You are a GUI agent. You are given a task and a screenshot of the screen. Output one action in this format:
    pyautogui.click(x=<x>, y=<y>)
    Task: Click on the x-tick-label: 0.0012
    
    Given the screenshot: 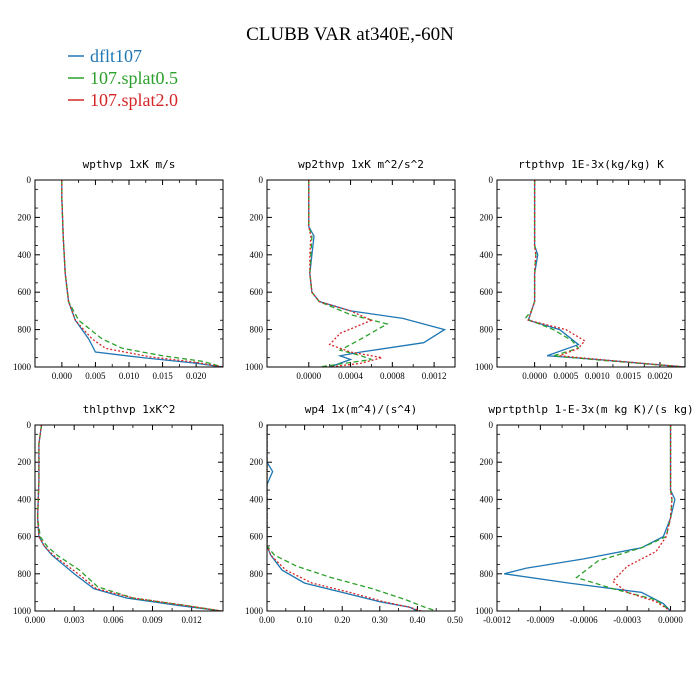 What is the action you would take?
    pyautogui.click(x=434, y=376)
    